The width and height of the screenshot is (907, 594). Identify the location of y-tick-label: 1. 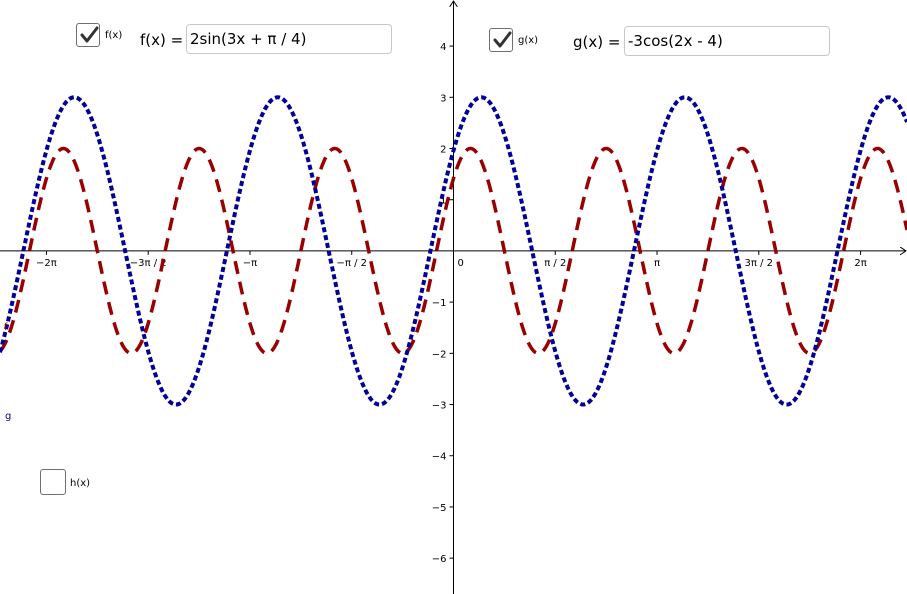
(443, 201).